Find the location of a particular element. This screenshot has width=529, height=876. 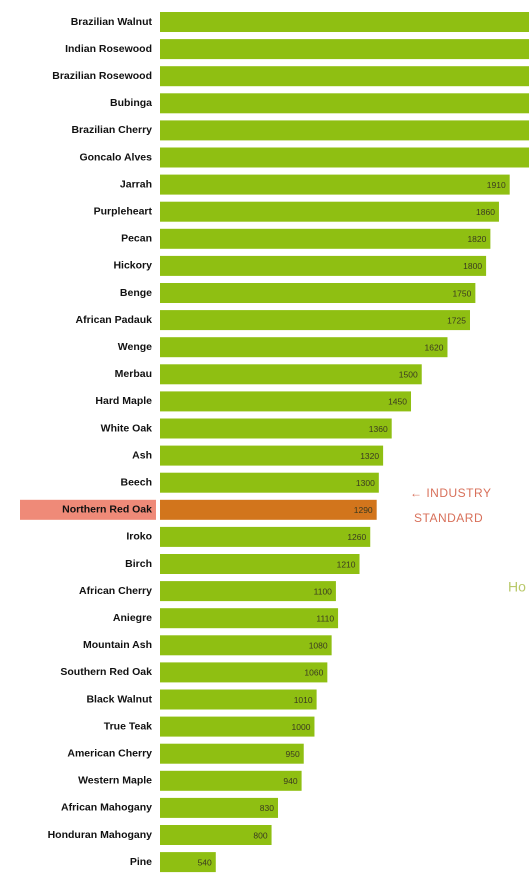

value-label: 830 is located at coordinates (267, 808).